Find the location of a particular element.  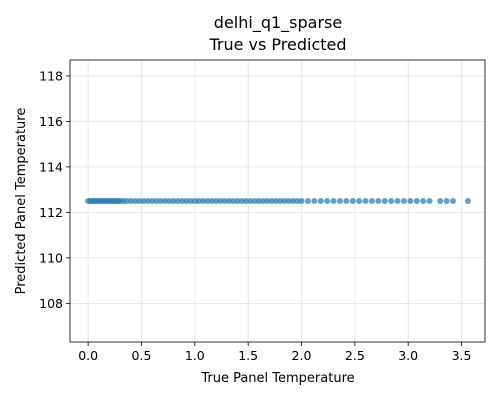

y-tick-label: 118 is located at coordinates (51, 75).